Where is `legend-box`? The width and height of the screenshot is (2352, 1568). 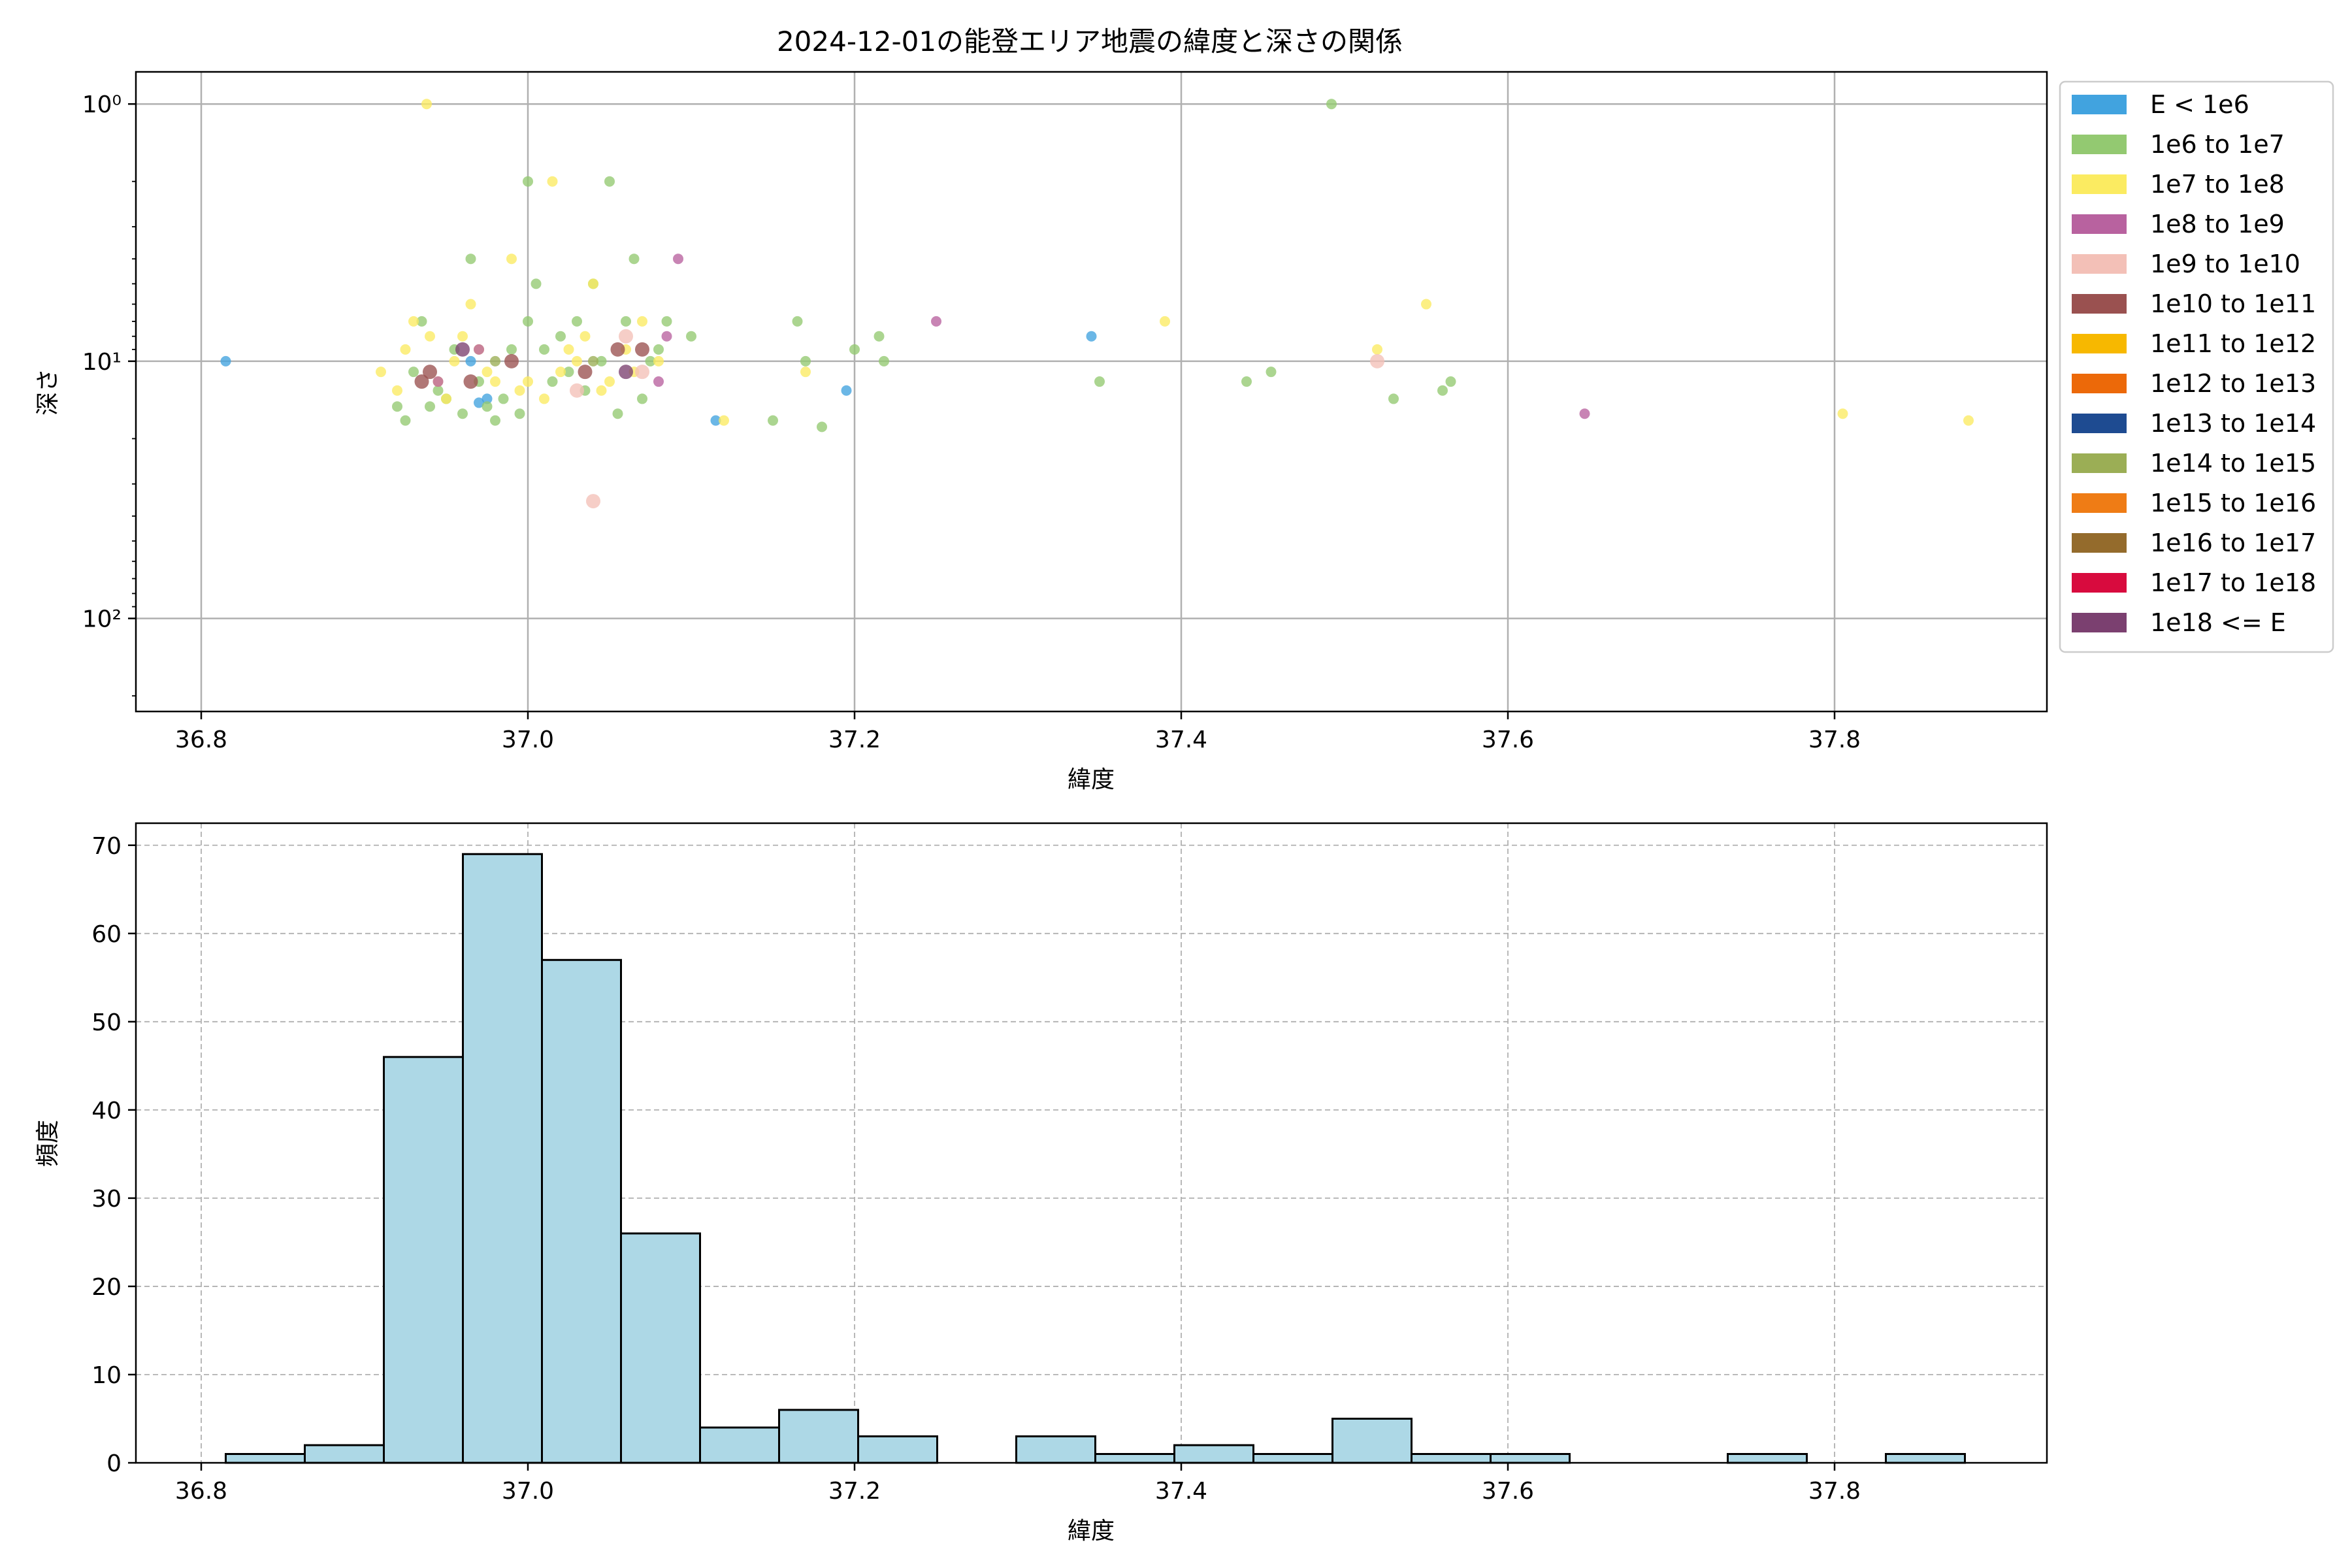 legend-box is located at coordinates (2196, 366).